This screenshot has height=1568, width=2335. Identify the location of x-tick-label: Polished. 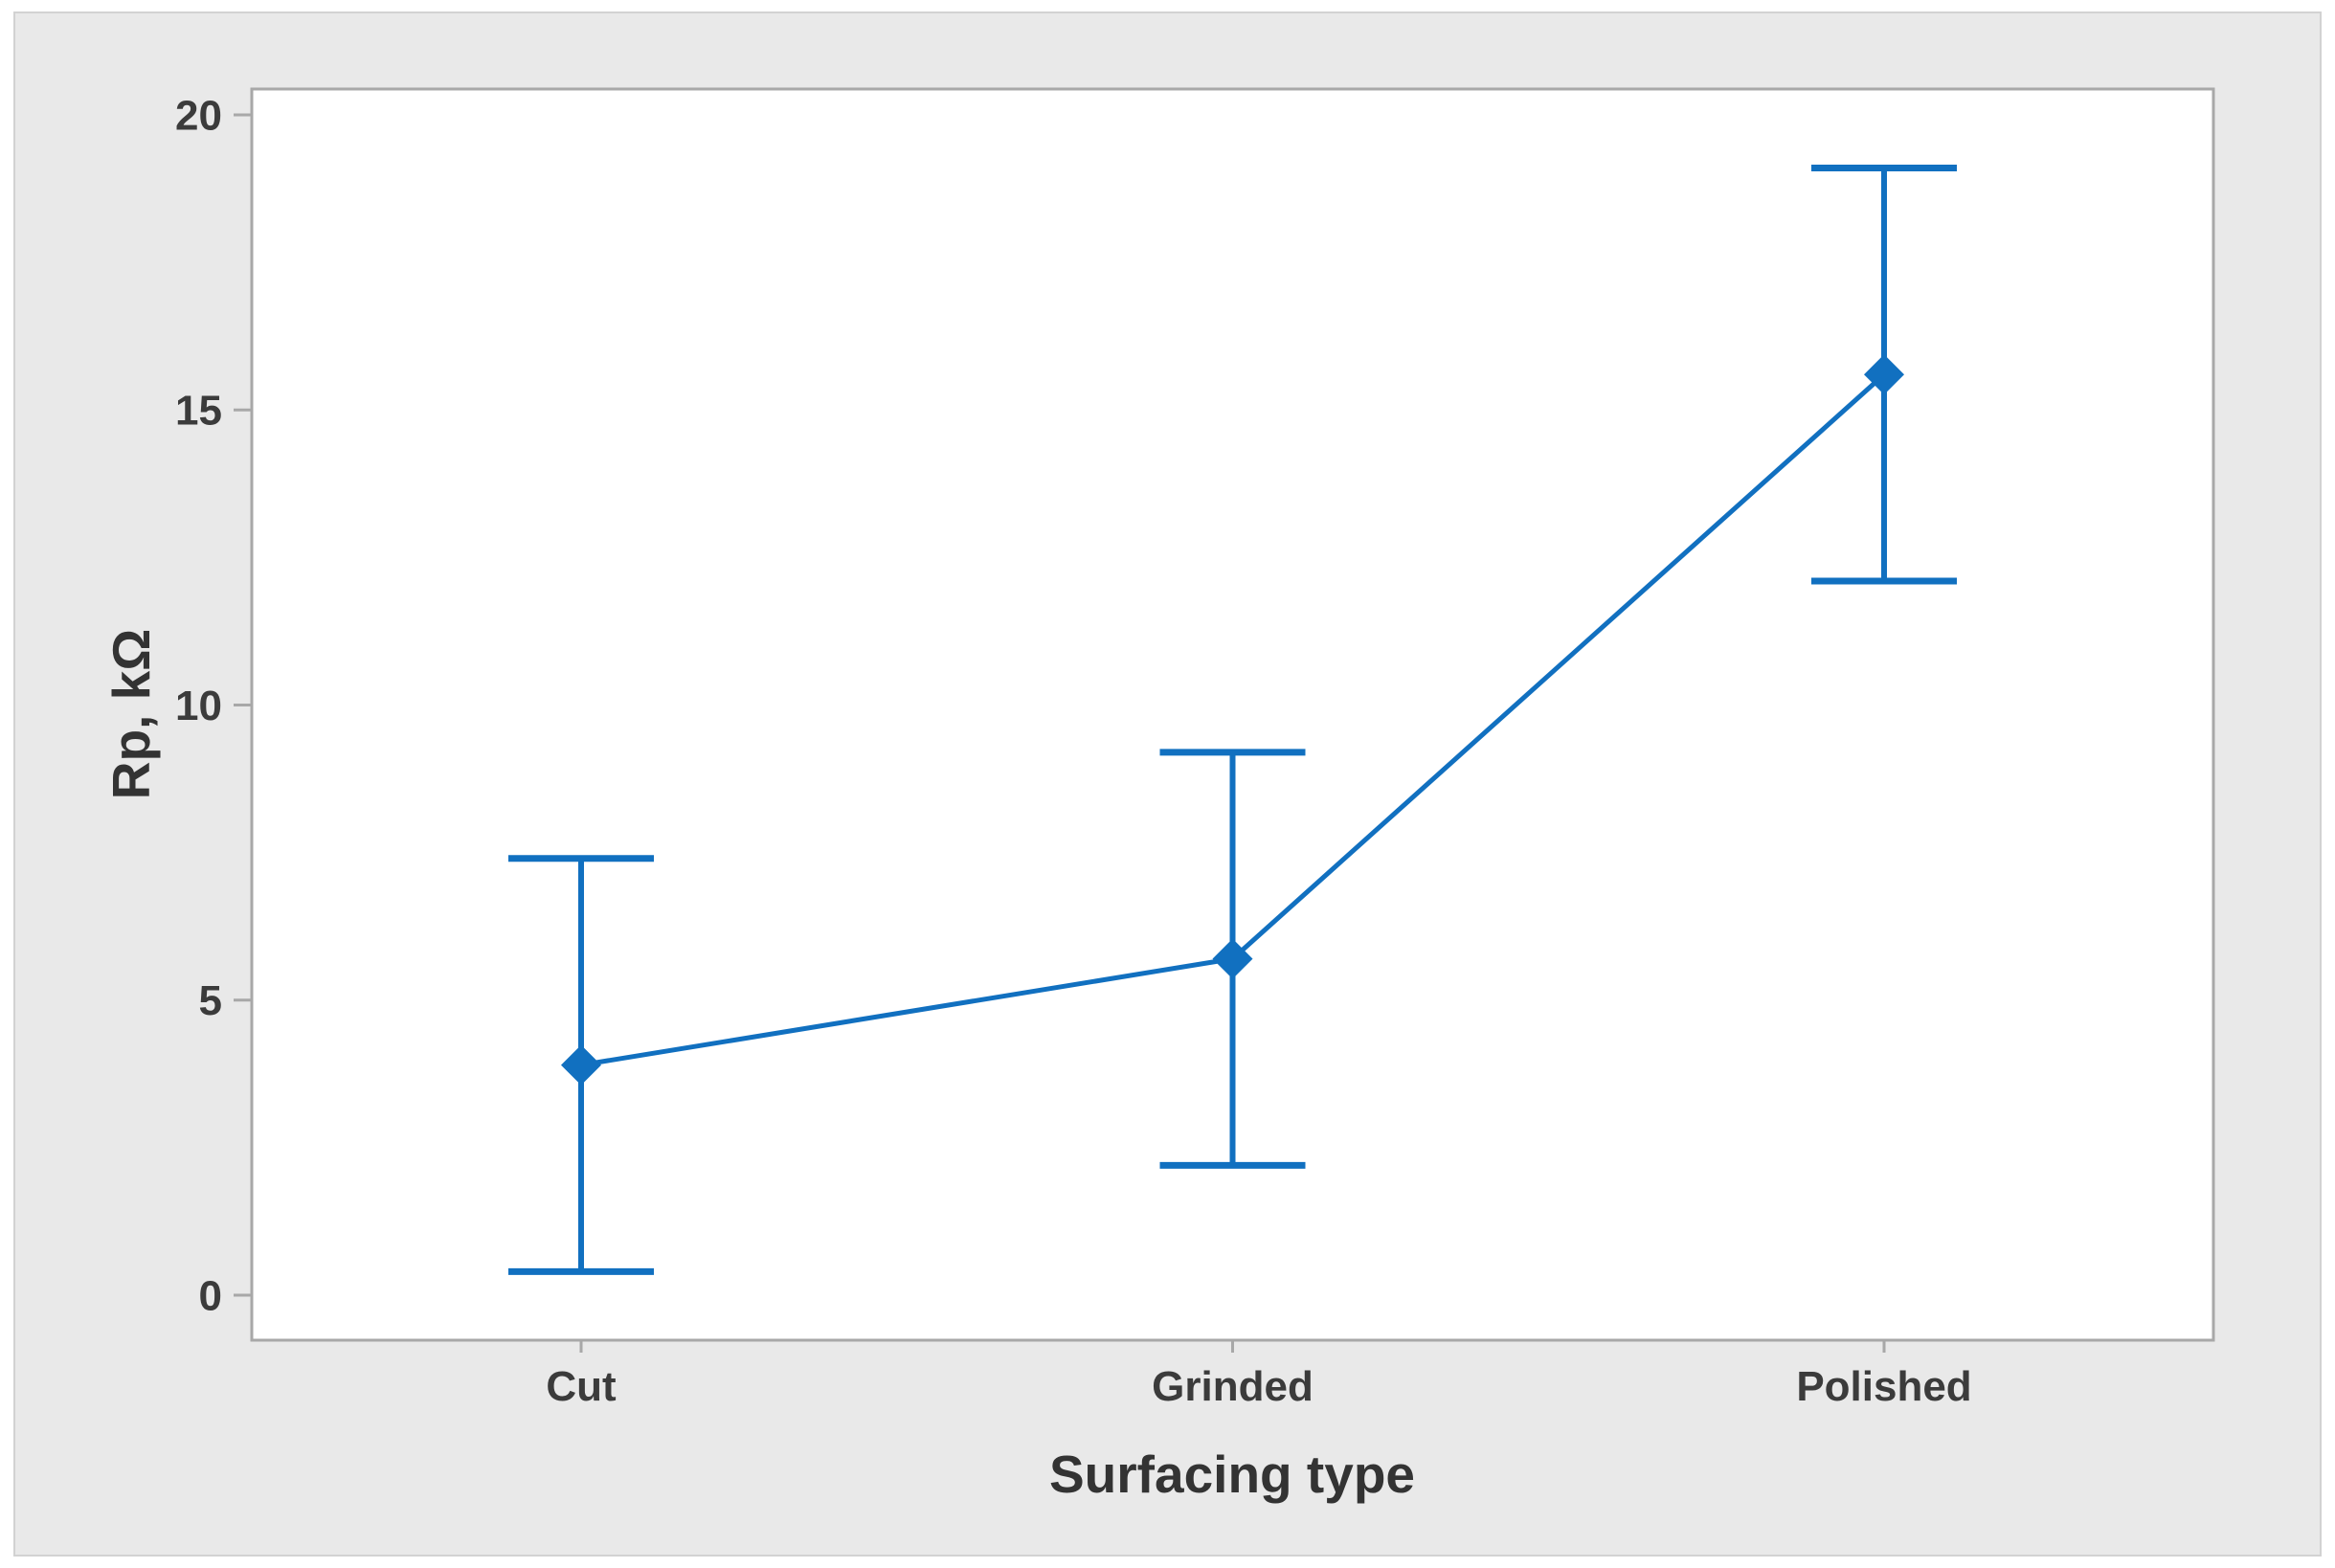
(1883, 1387).